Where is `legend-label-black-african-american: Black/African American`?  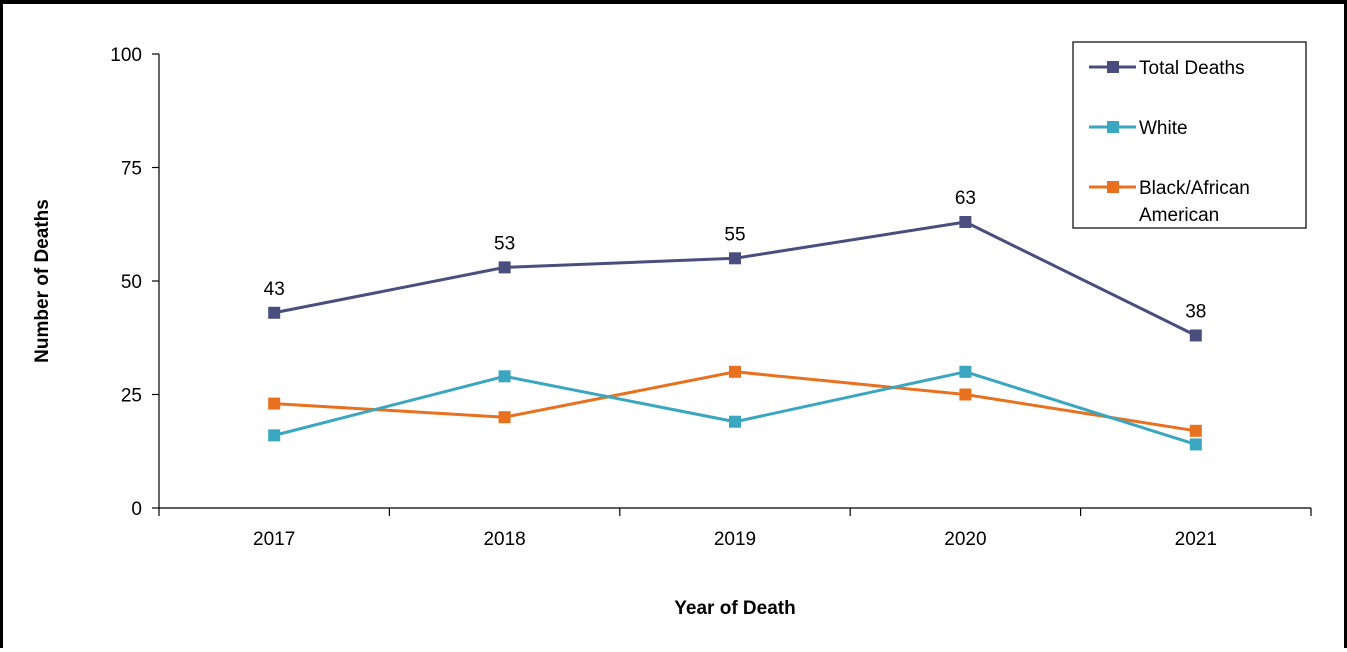
legend-label-black-african-american: Black/African American is located at coordinates (1194, 202).